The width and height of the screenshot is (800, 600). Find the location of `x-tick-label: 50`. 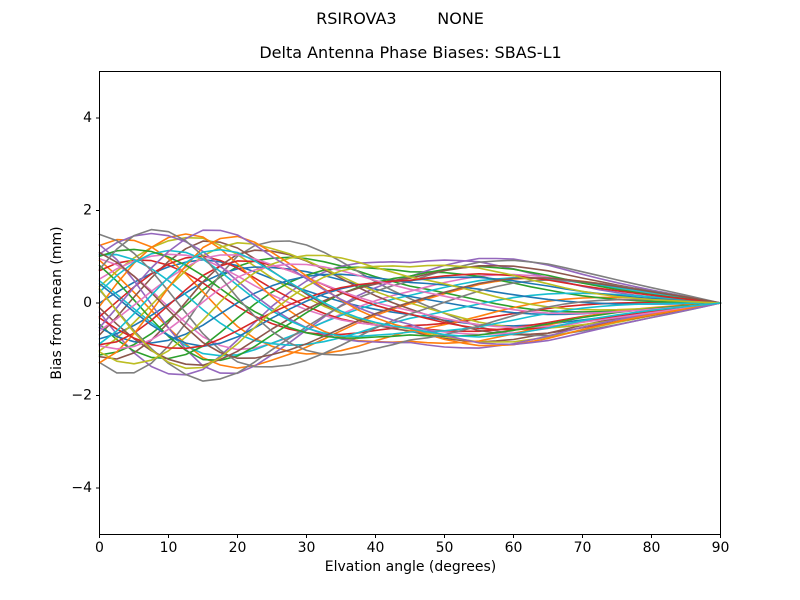

x-tick-label: 50 is located at coordinates (445, 548).